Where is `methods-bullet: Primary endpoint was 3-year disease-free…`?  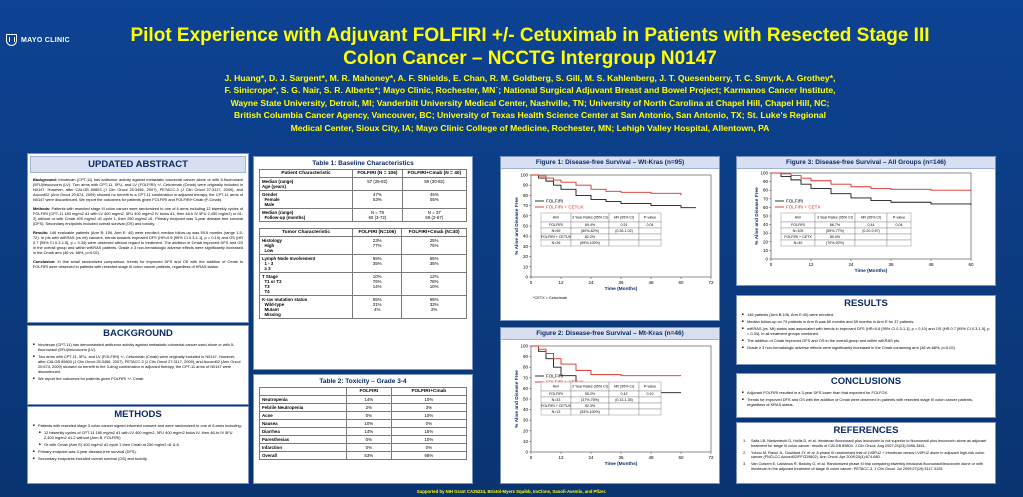 methods-bullet: Primary endpoint was 3-year disease-free… is located at coordinates (138, 451).